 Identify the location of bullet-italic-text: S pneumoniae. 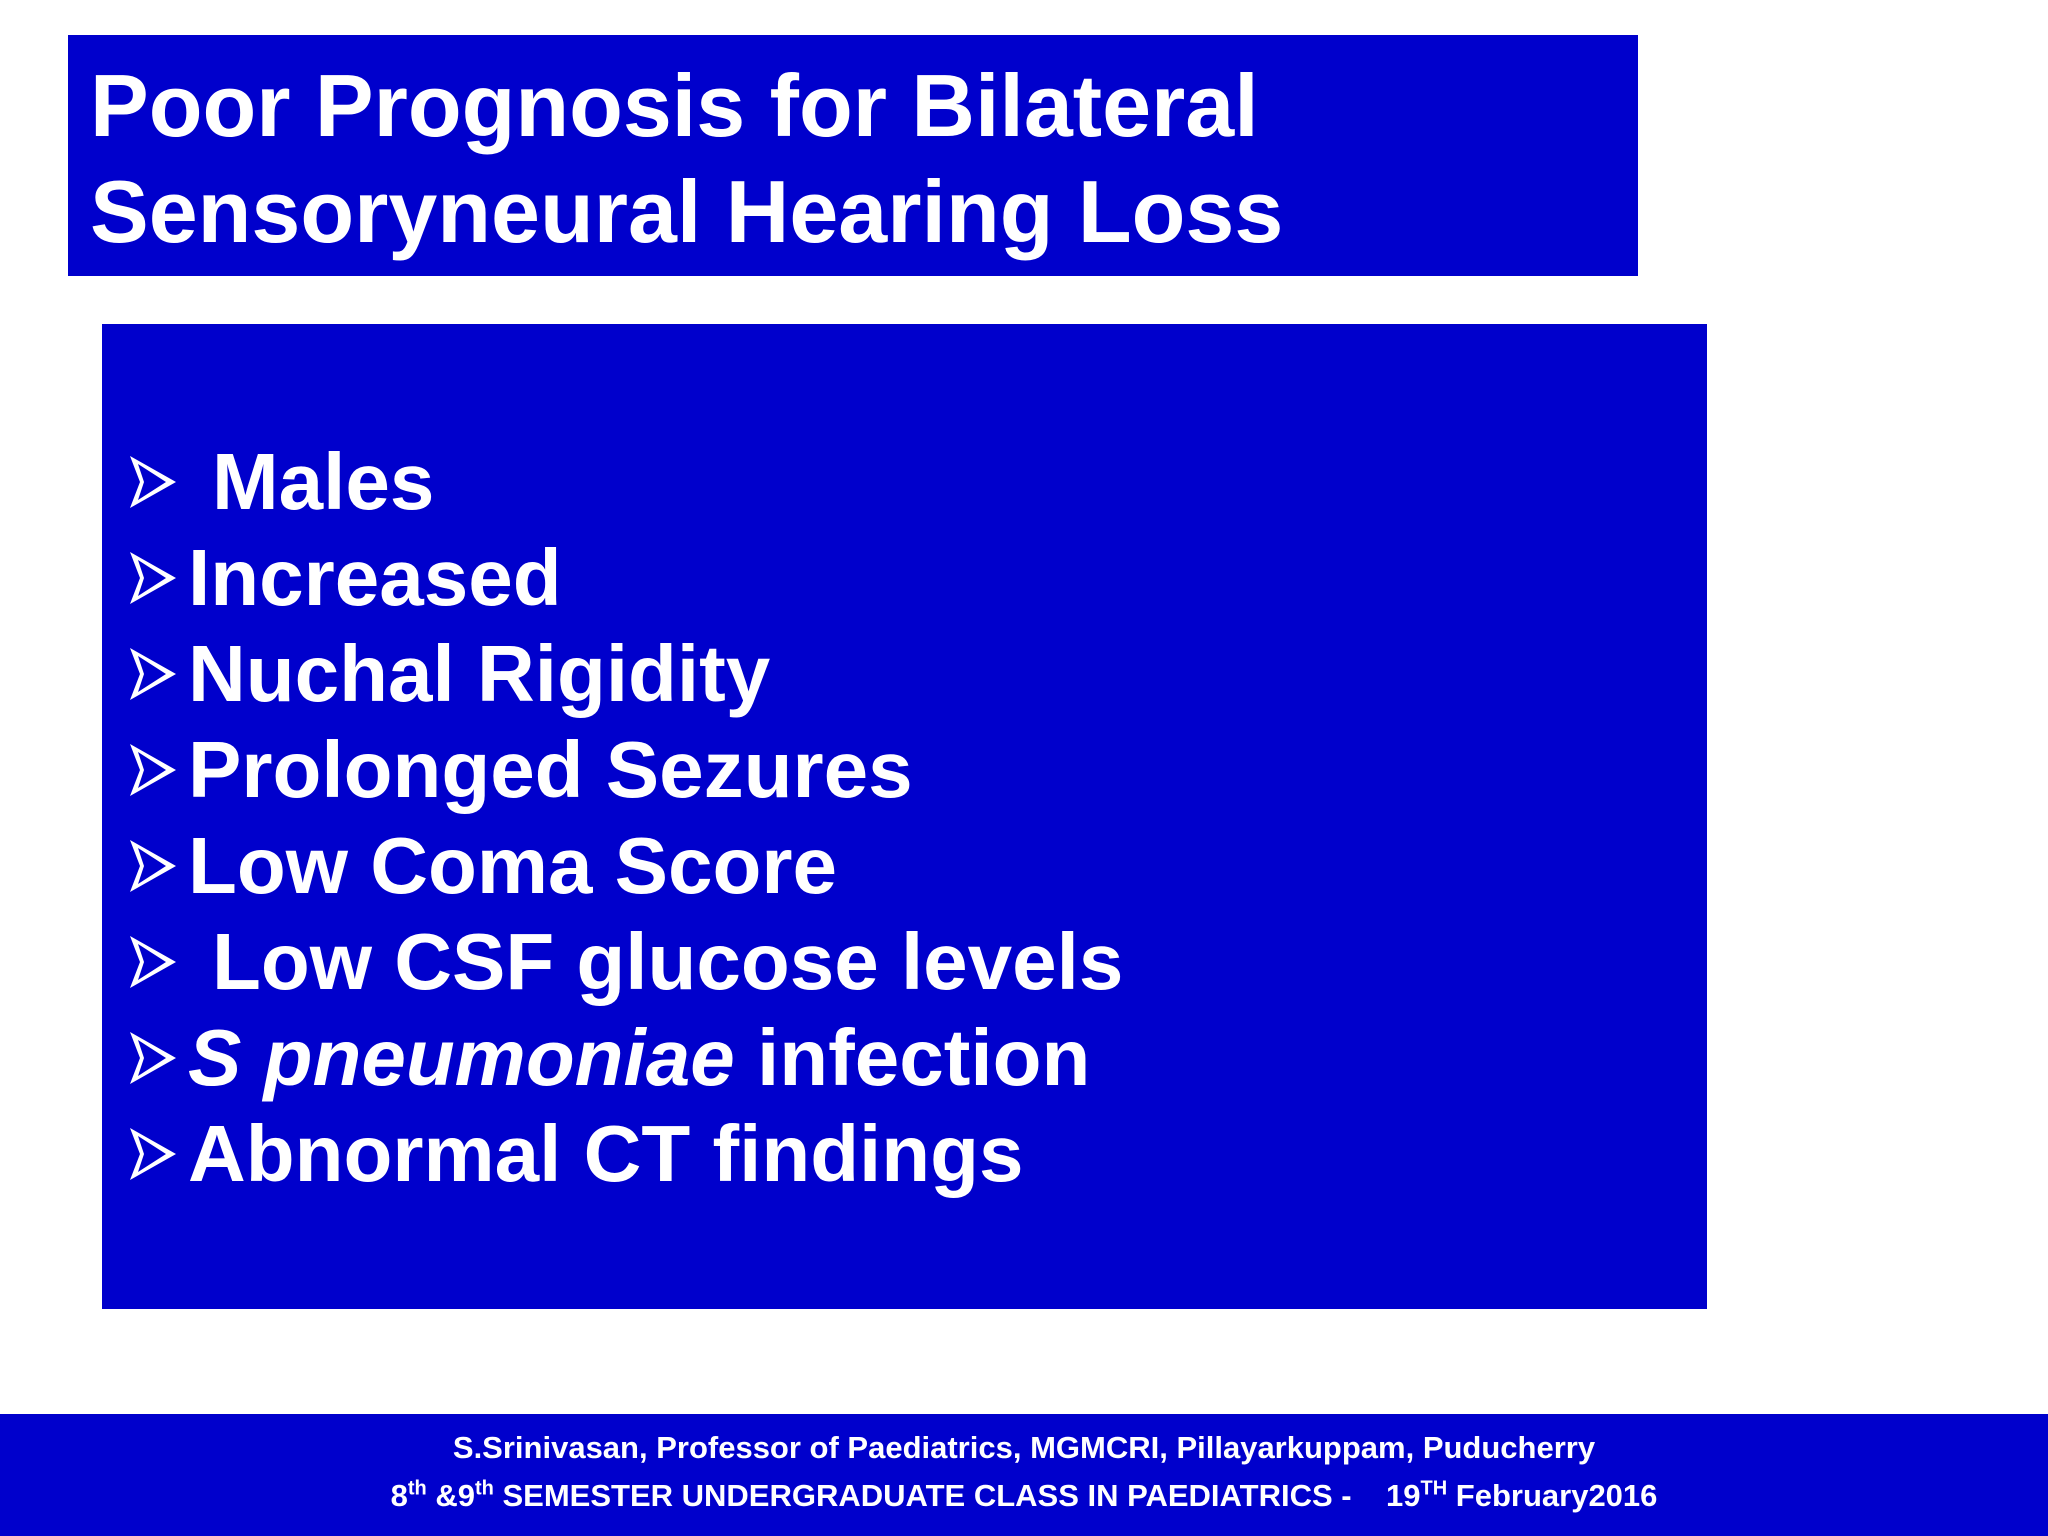
(461, 1057).